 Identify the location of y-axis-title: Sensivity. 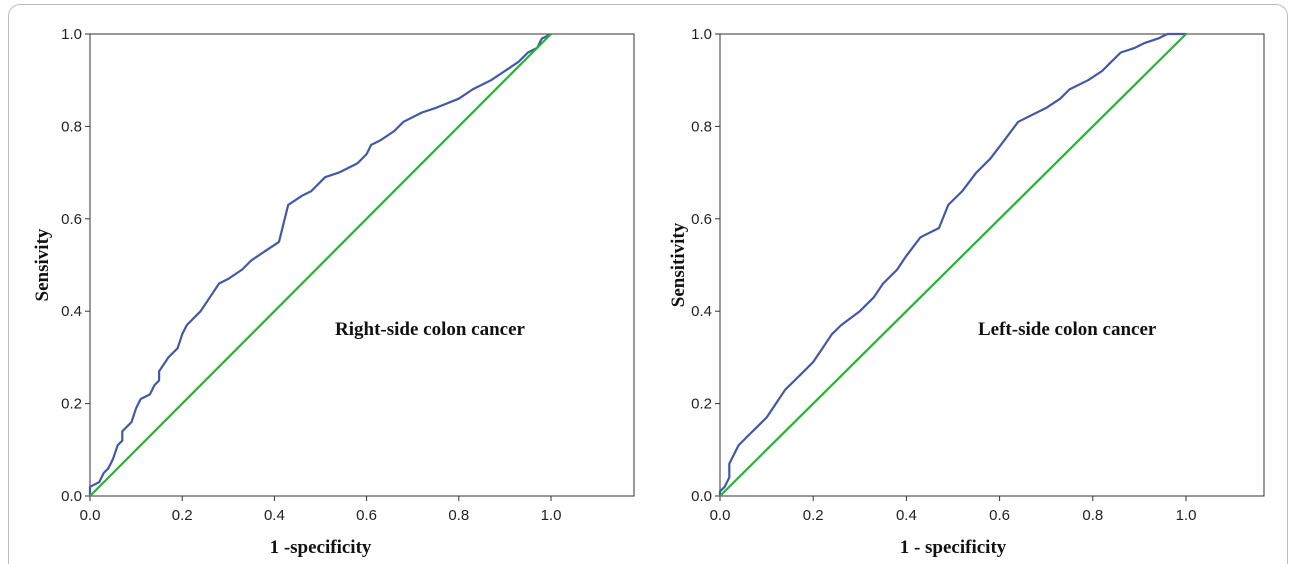
(42, 264).